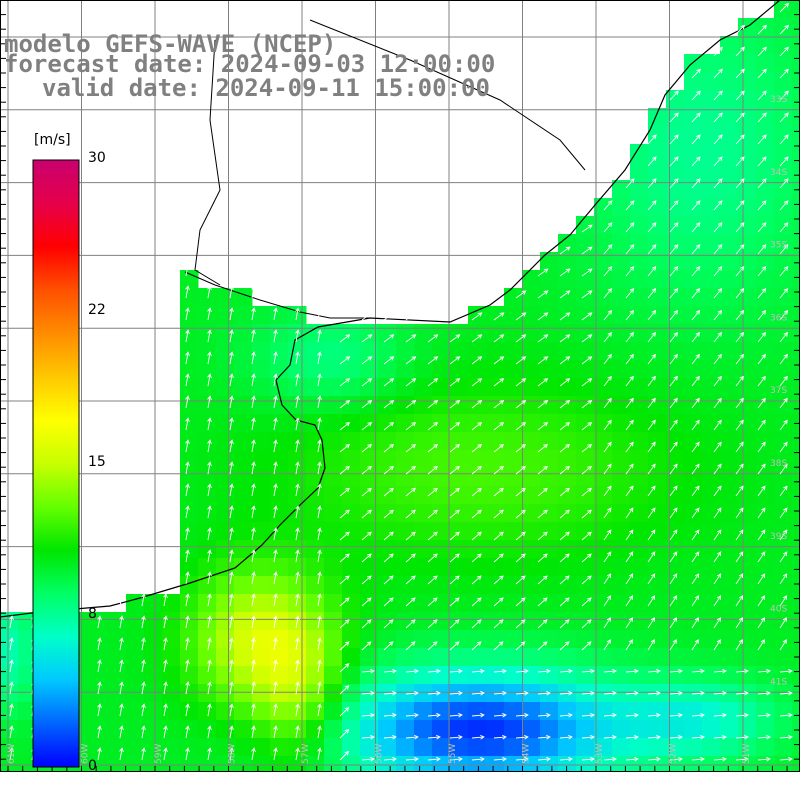  Describe the element at coordinates (447, 95) in the screenshot. I see `land-border` at that location.